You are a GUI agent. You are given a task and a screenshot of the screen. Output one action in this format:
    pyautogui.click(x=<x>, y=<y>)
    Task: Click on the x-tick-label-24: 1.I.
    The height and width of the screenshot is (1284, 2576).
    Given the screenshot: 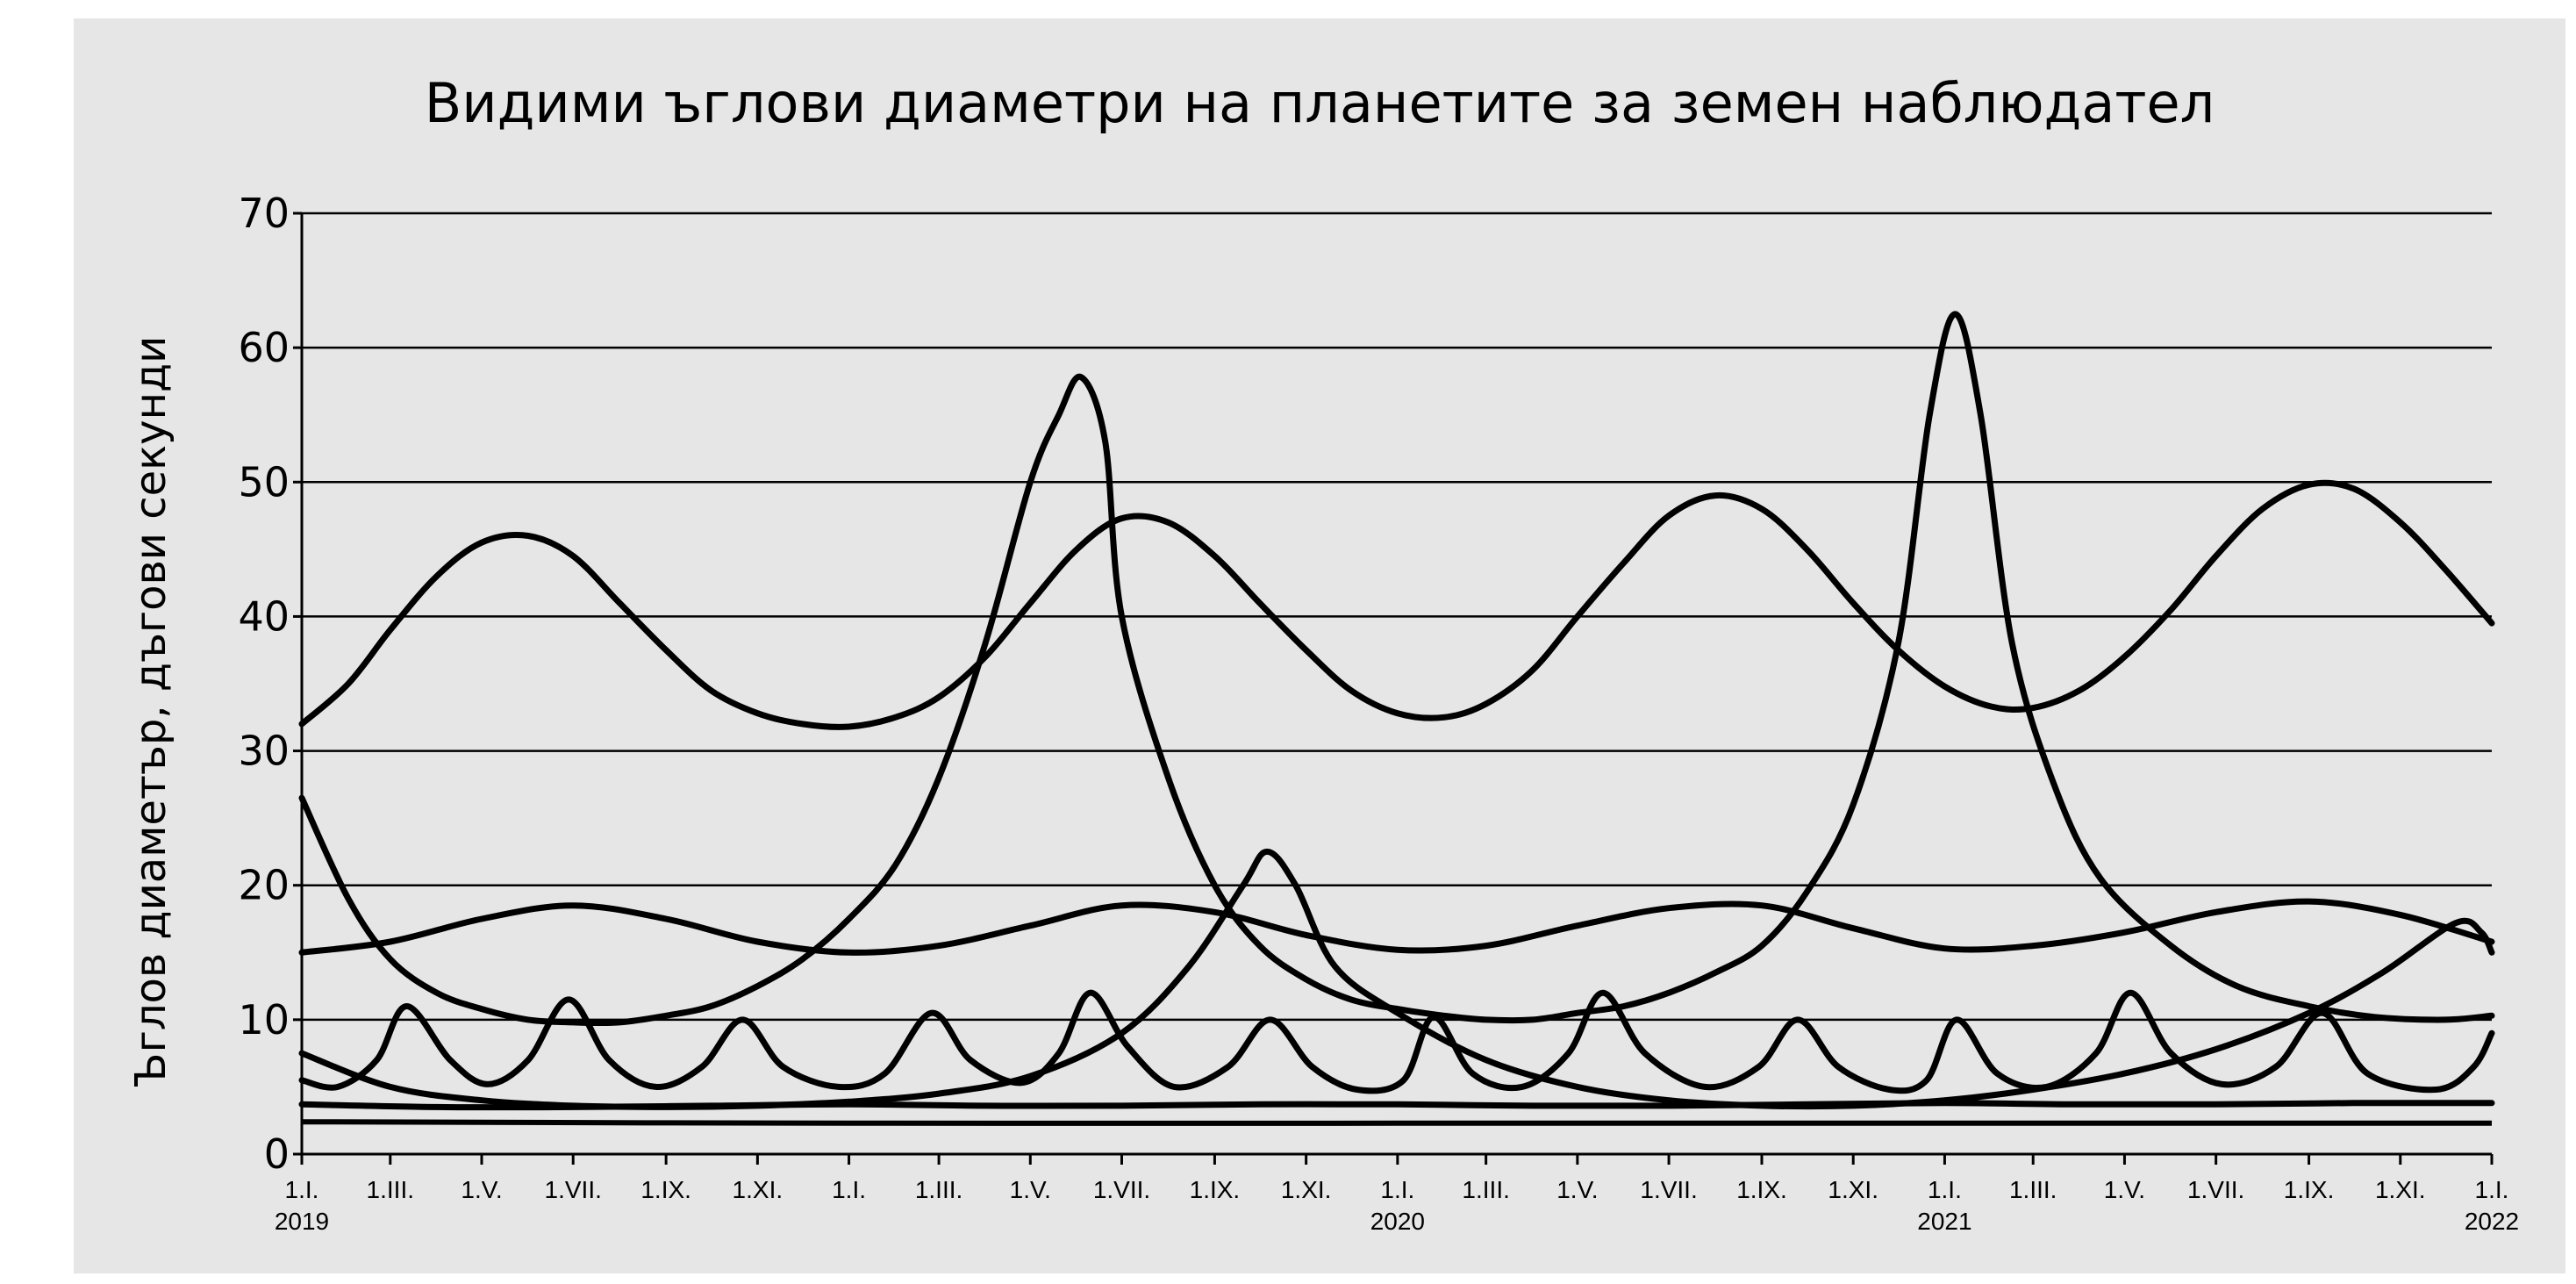 What is the action you would take?
    pyautogui.click(x=2492, y=1189)
    